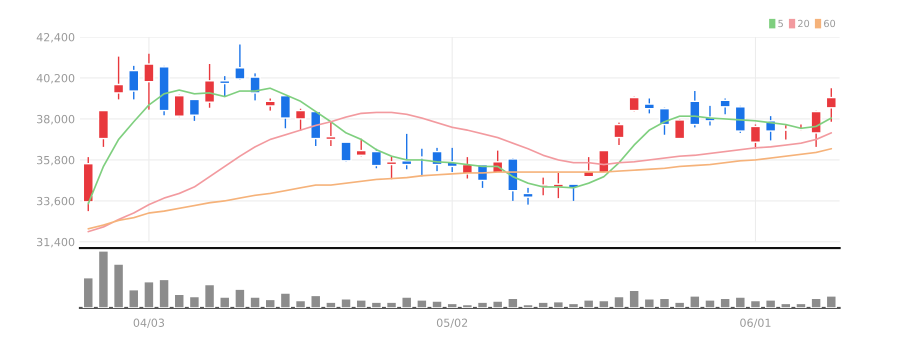 The width and height of the screenshot is (898, 346). I want to click on x-tick-label: 04/03, so click(149, 323).